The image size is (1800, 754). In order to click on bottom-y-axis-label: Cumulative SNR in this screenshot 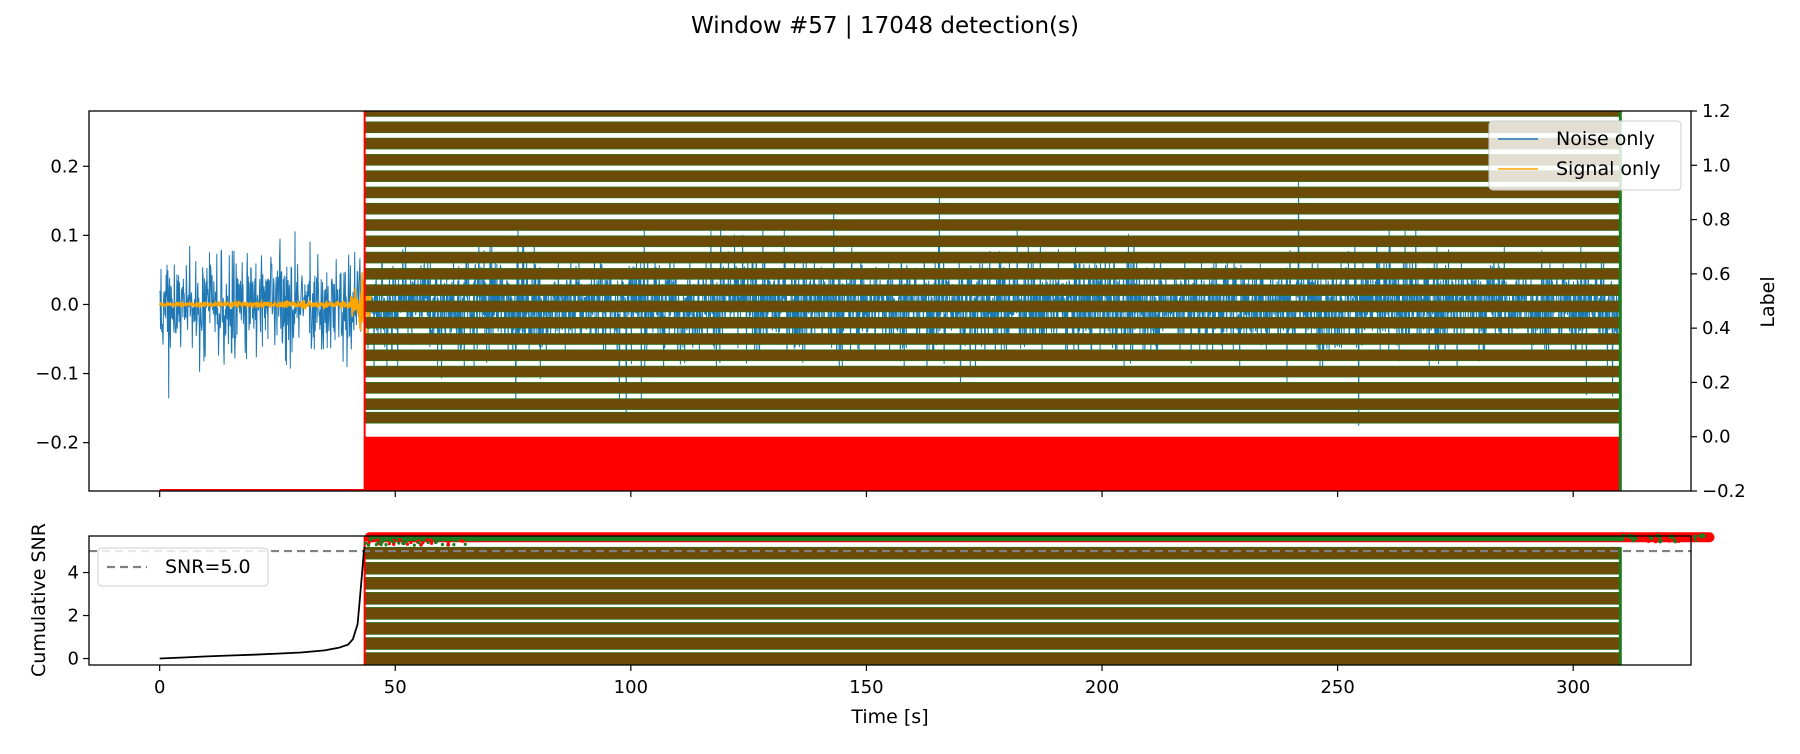, I will do `click(39, 600)`.